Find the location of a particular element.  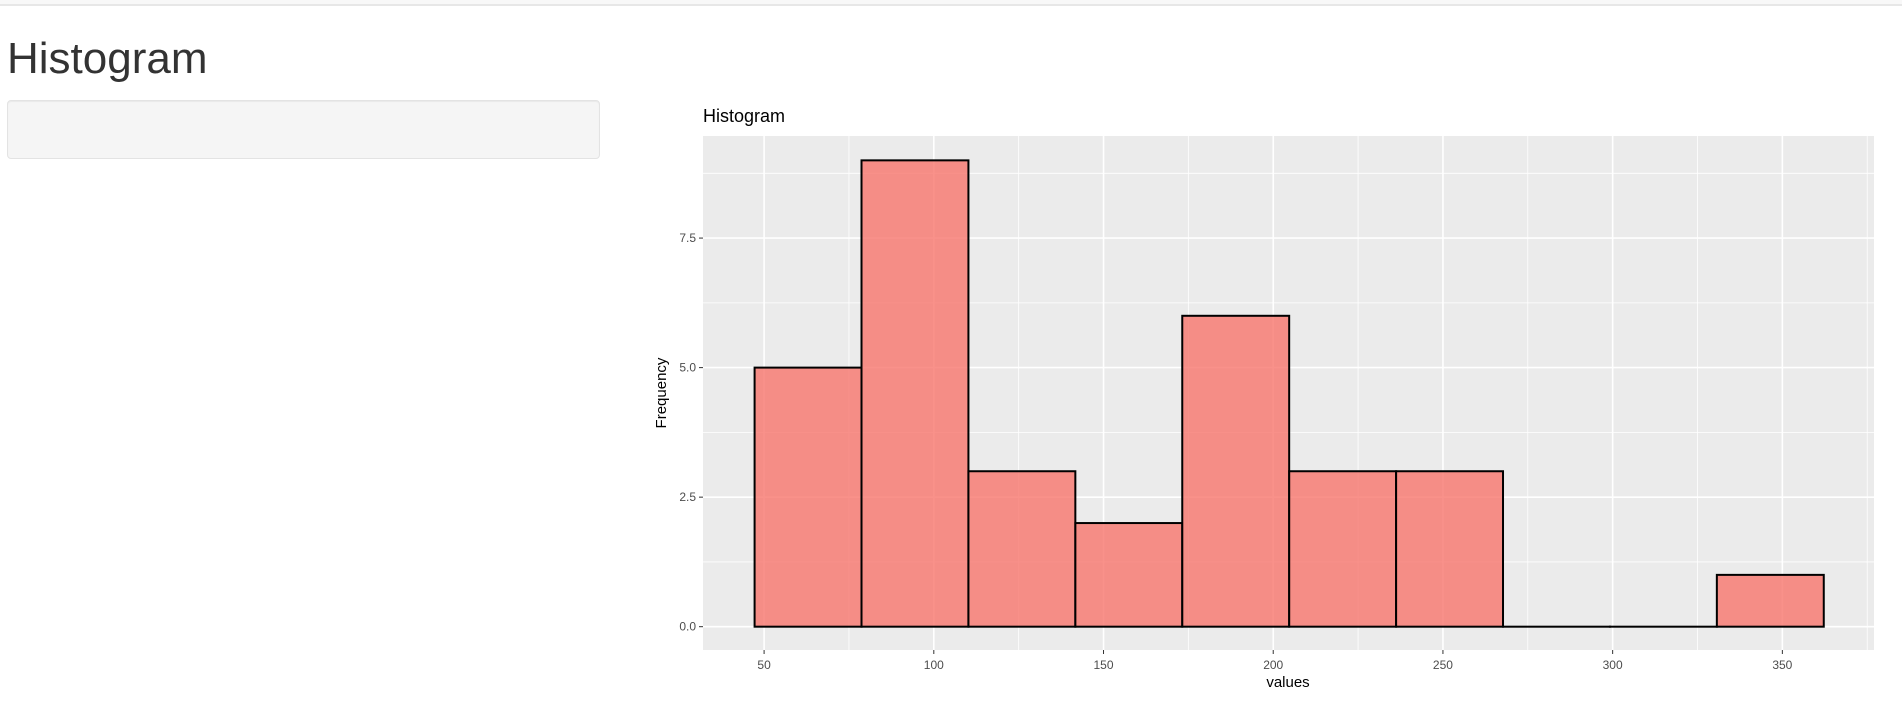

x-axis-label: values is located at coordinates (1287, 682).